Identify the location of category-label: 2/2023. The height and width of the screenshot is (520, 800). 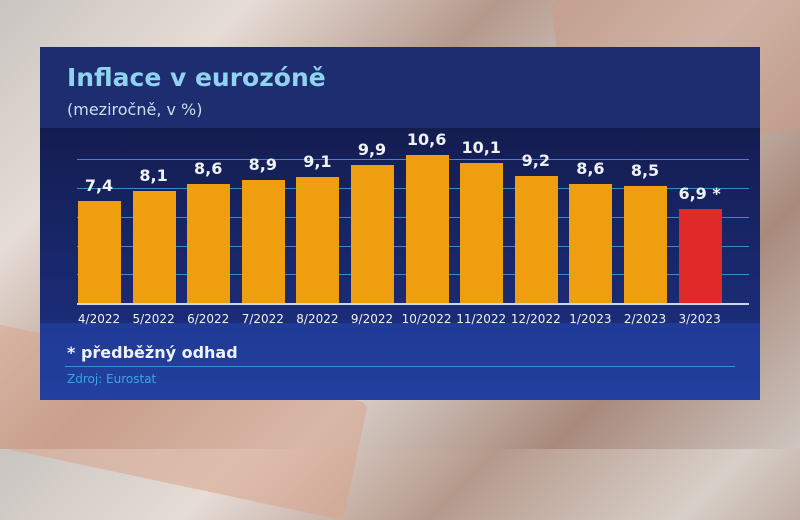
(645, 319).